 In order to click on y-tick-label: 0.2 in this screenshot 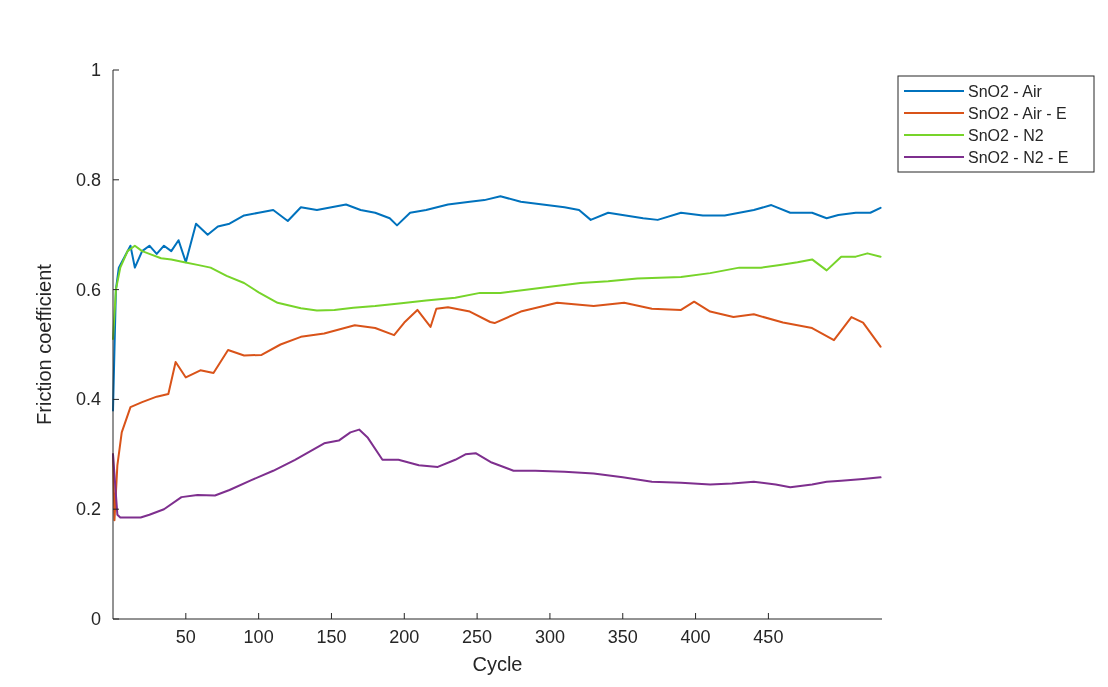, I will do `click(88, 509)`.